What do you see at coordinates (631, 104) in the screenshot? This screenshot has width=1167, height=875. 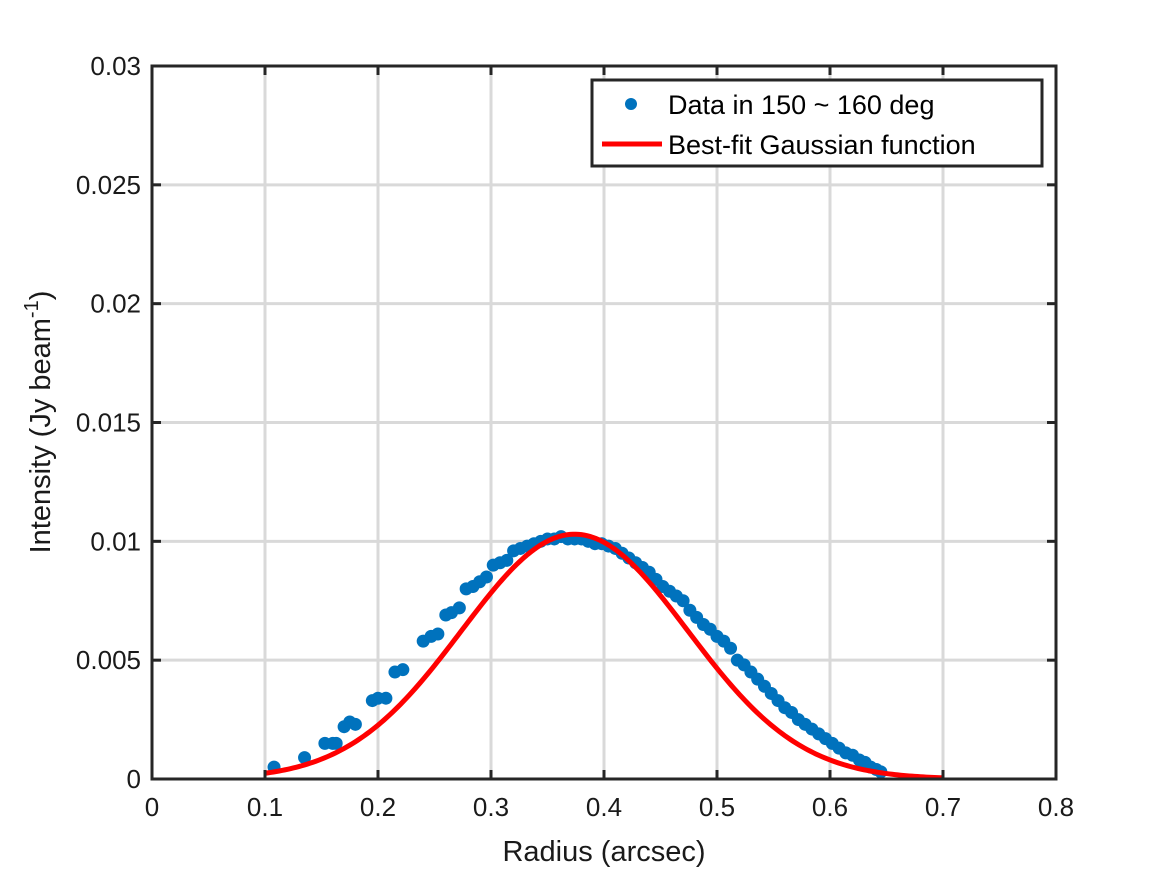 I see `legend-marker-data` at bounding box center [631, 104].